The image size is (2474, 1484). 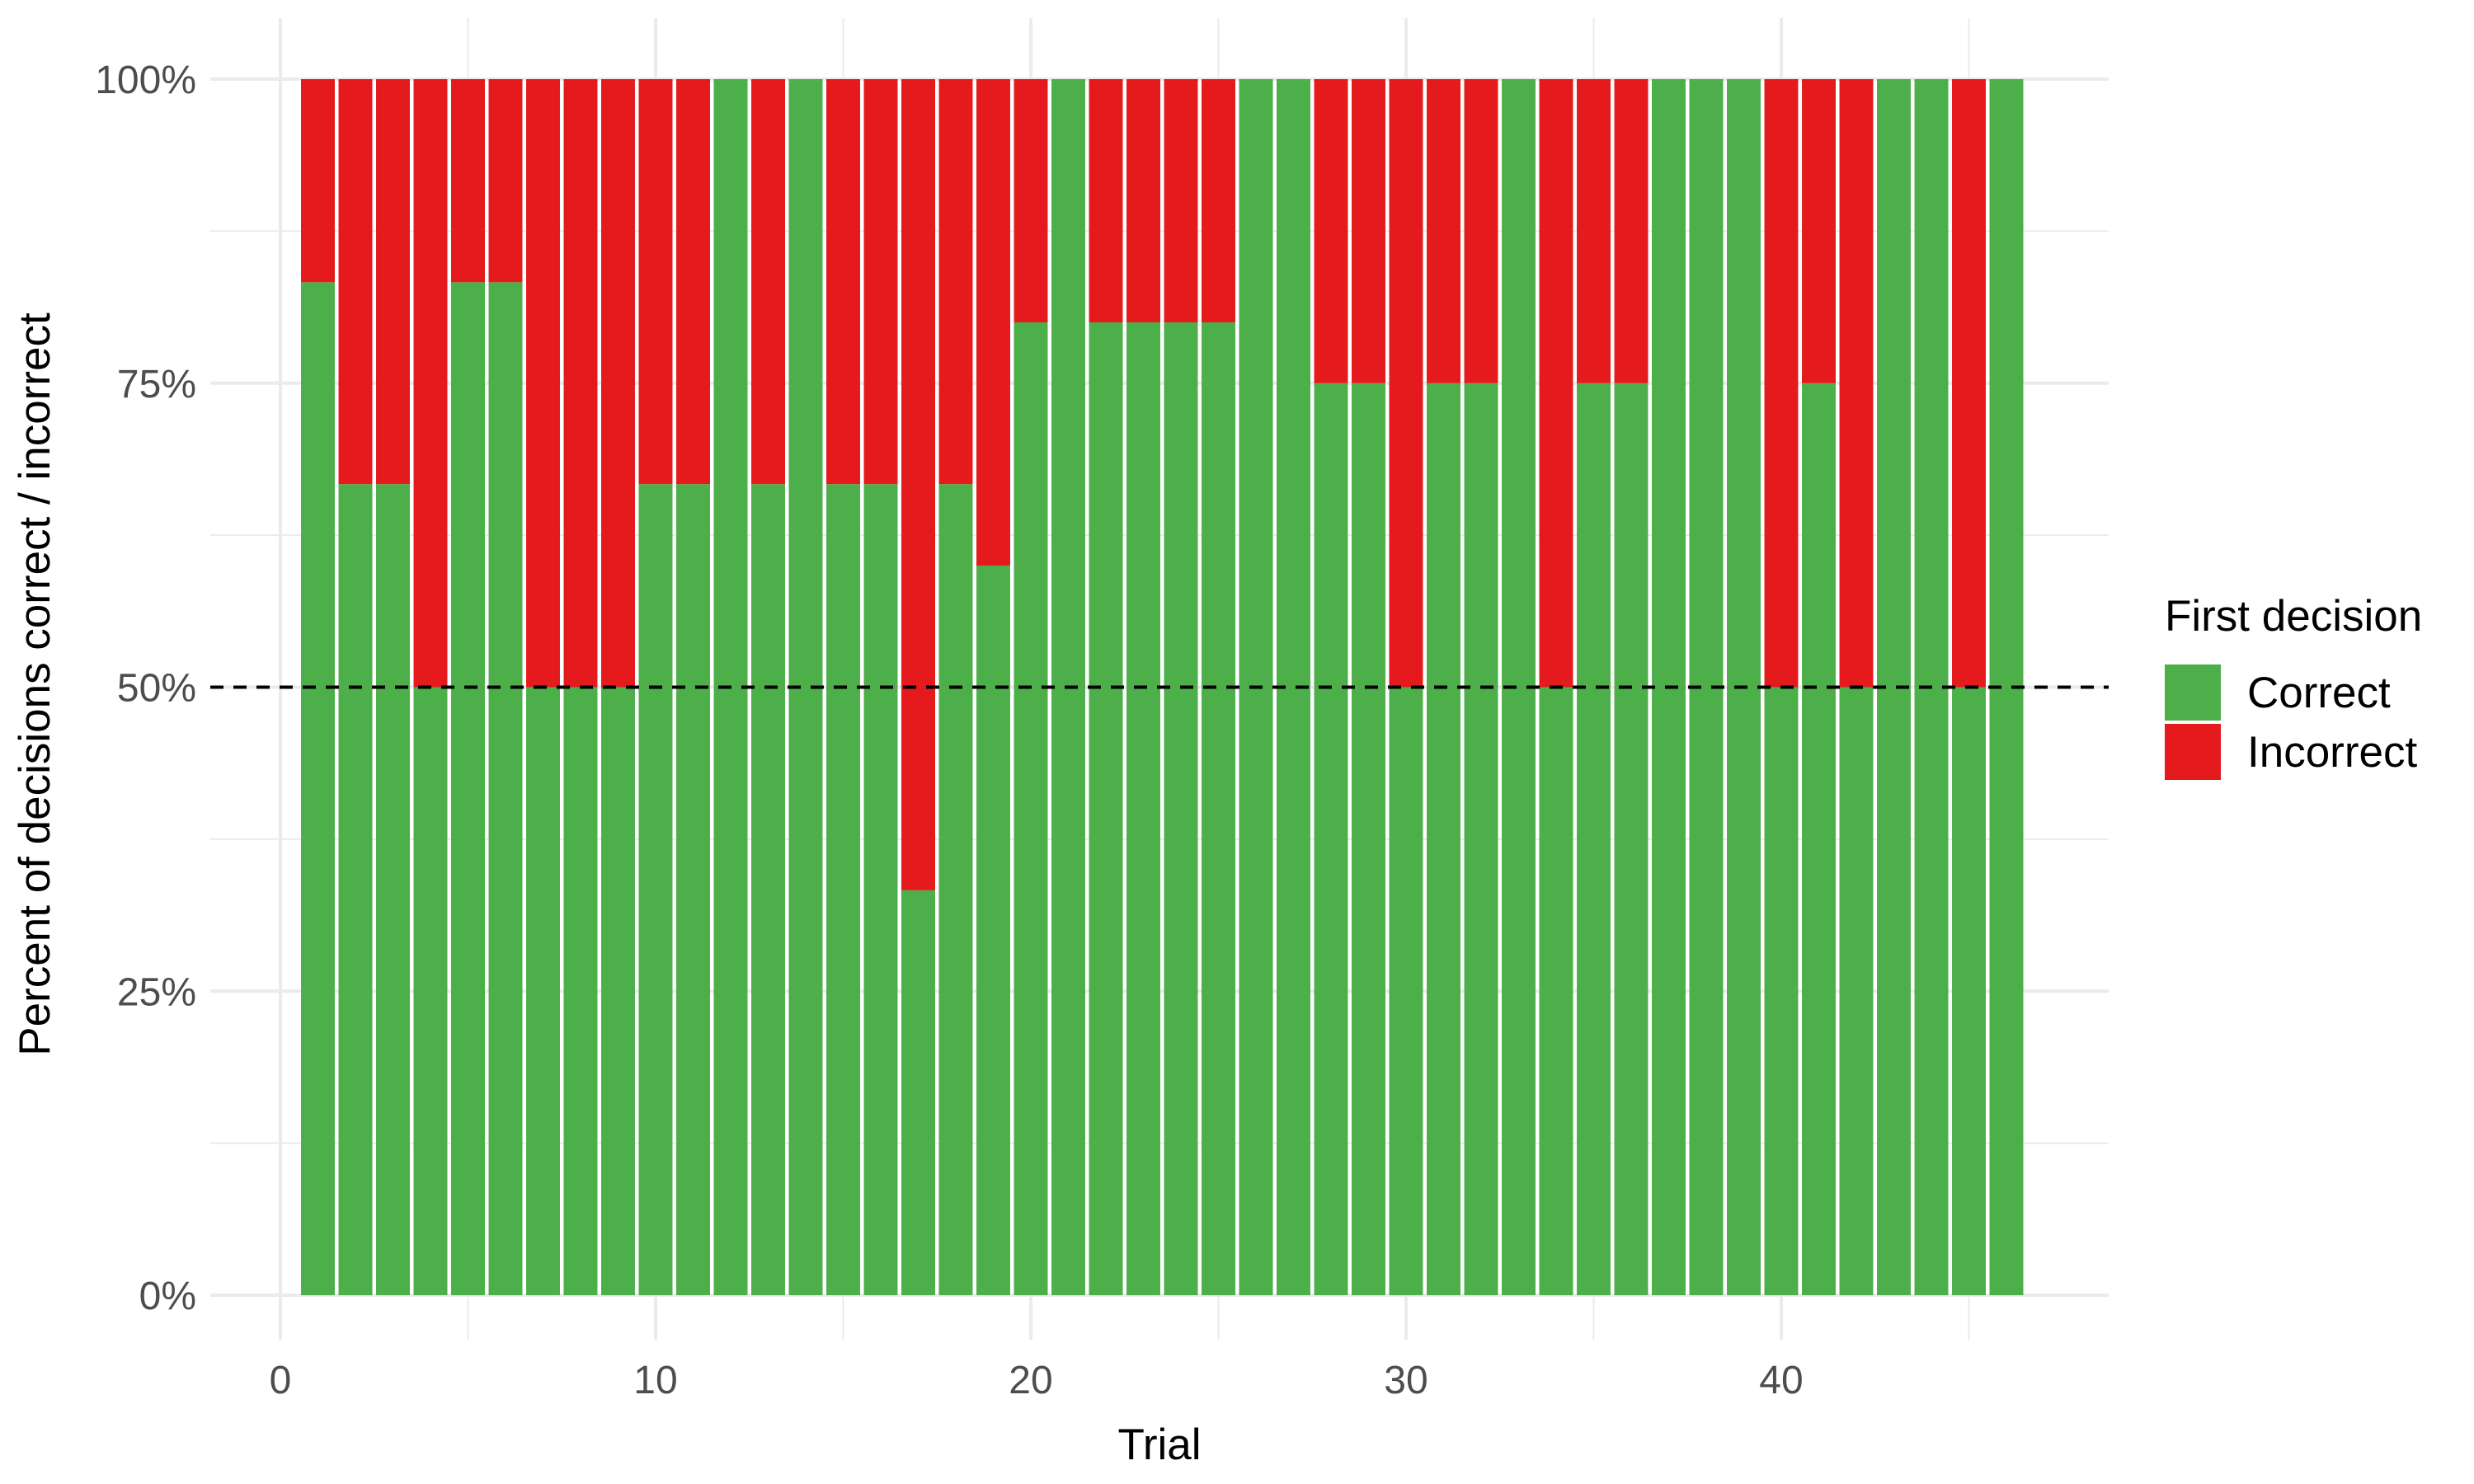 I want to click on legend-swatch-incorrect, so click(x=2193, y=752).